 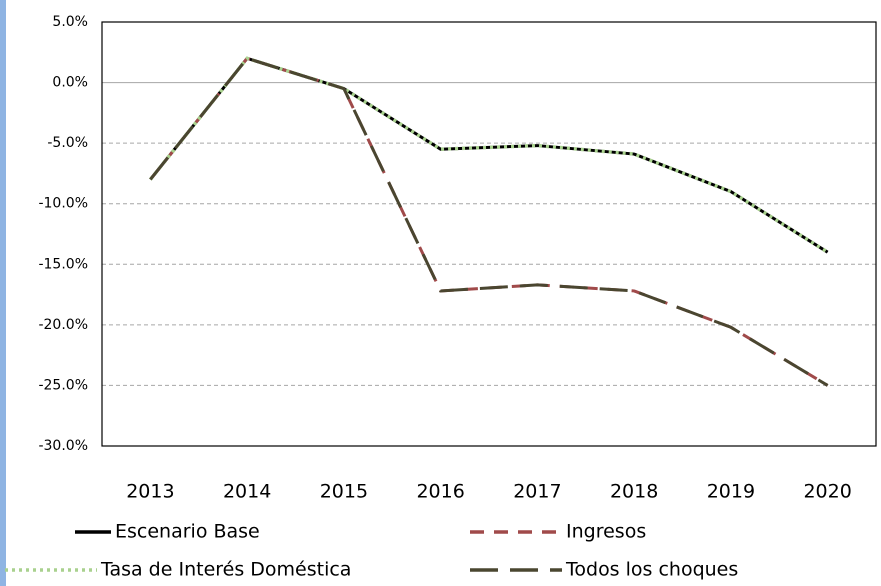 What do you see at coordinates (344, 492) in the screenshot?
I see `x-tick-label: 2015` at bounding box center [344, 492].